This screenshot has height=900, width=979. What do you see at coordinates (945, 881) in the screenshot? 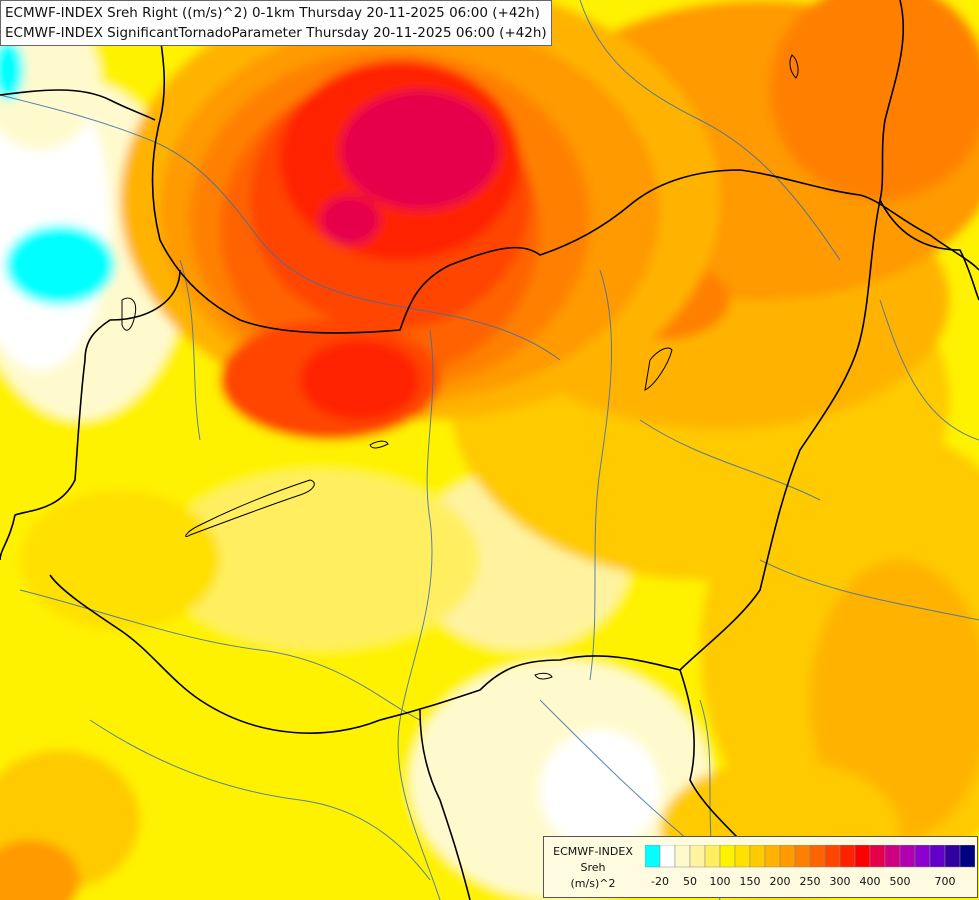
I see `legend-tick-label: 700` at bounding box center [945, 881].